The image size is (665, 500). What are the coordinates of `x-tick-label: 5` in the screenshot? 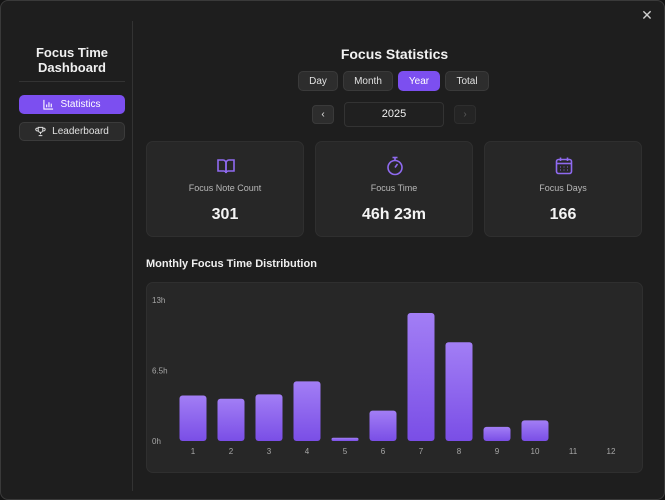 It's located at (345, 451).